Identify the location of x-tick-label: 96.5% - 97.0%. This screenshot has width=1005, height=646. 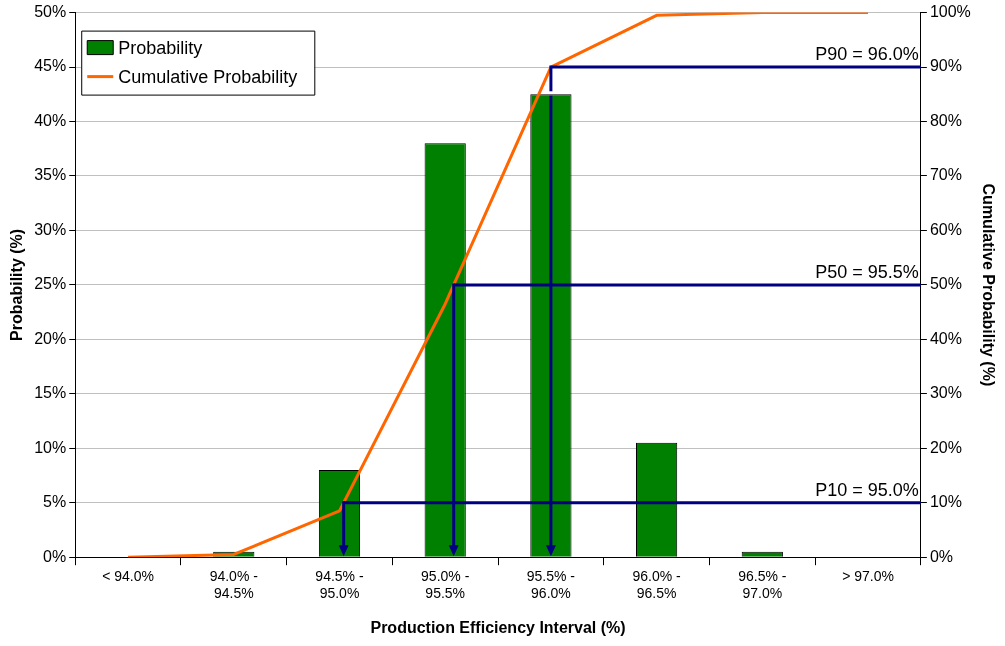
(762, 585).